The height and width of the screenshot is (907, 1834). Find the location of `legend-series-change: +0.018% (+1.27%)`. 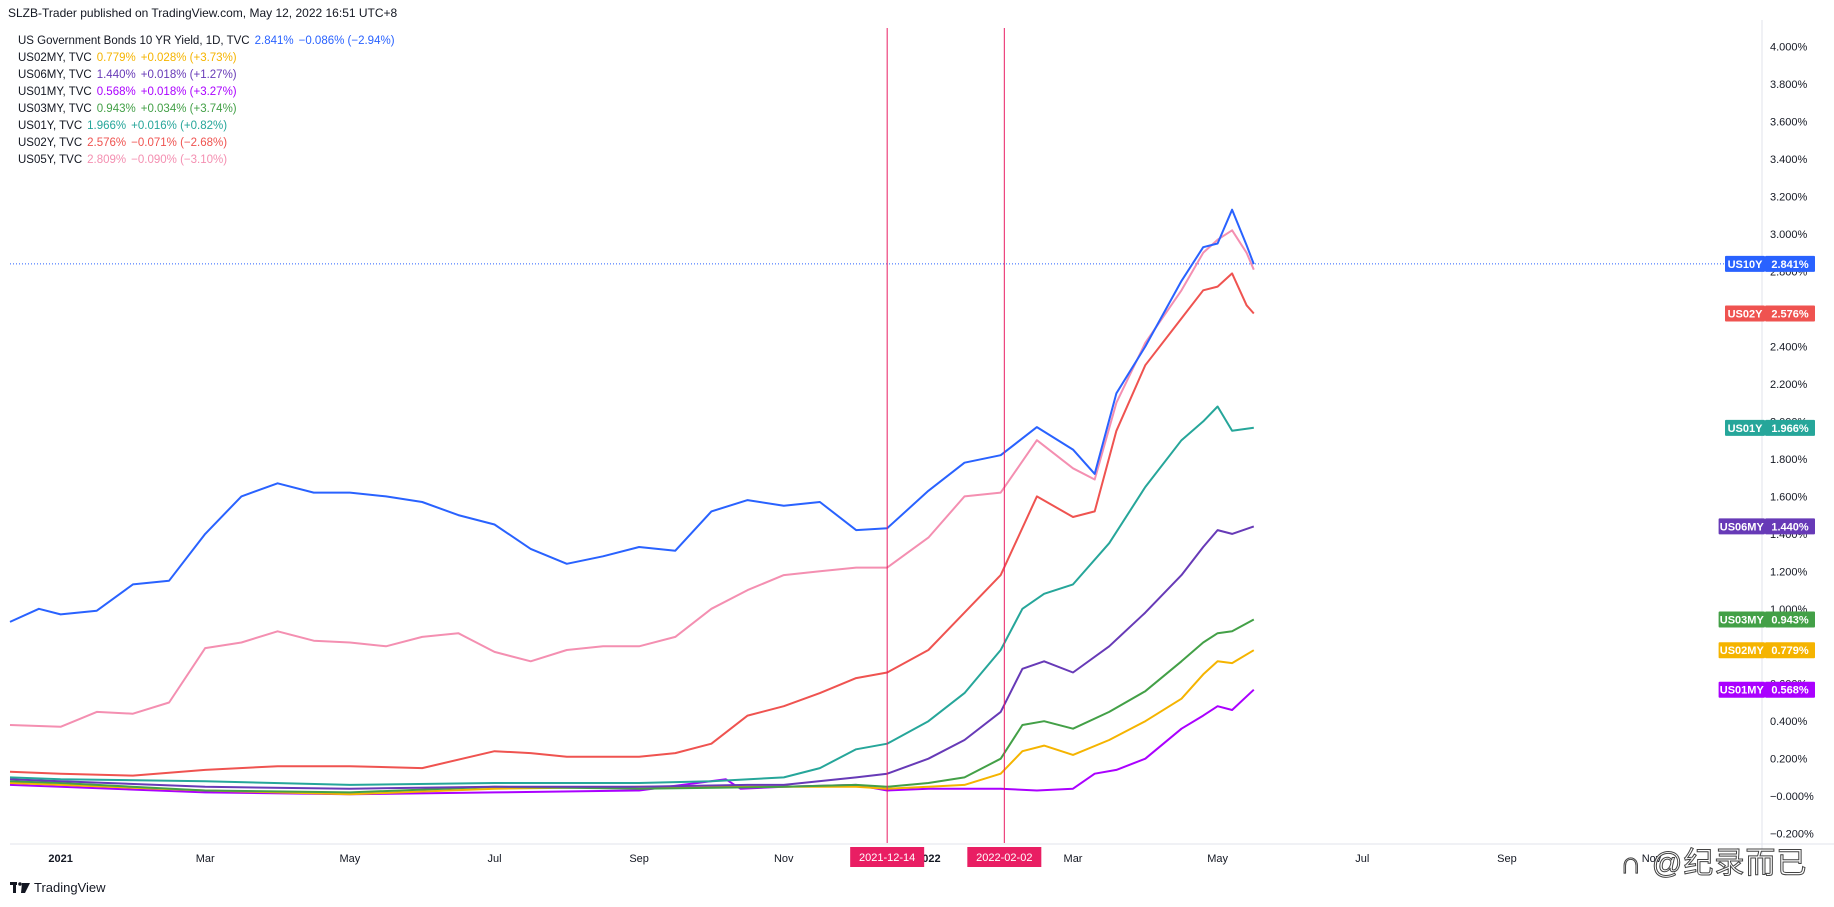

legend-series-change: +0.018% (+1.27%) is located at coordinates (188, 75).